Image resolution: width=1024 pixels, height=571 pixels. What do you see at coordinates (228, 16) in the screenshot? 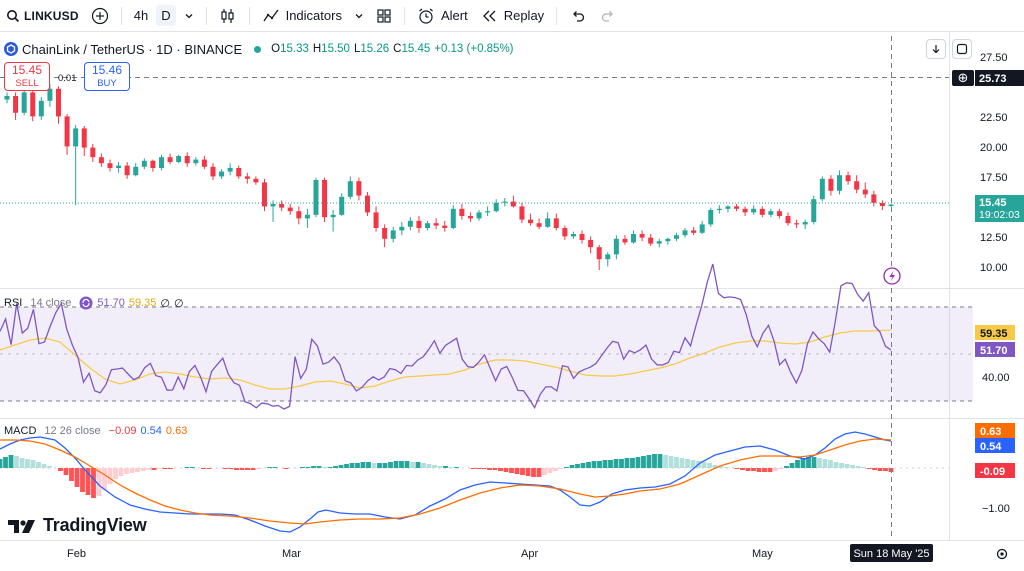
I see `chart-type-button` at bounding box center [228, 16].